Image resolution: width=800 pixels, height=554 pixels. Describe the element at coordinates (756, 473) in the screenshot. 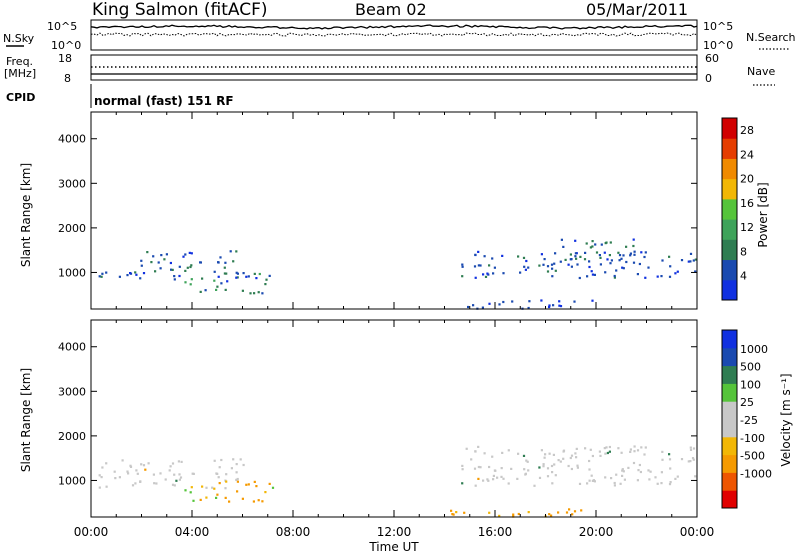

I see `velocity-colorbar-tick: -1000` at that location.